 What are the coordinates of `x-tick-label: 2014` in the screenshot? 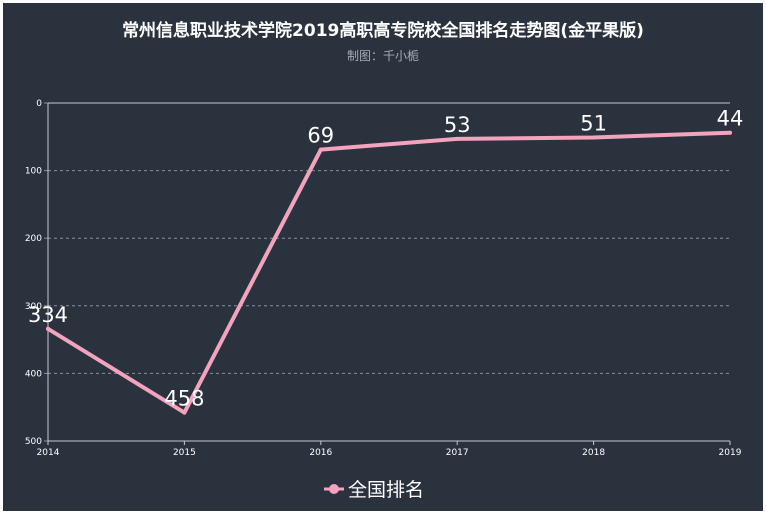 It's located at (48, 453).